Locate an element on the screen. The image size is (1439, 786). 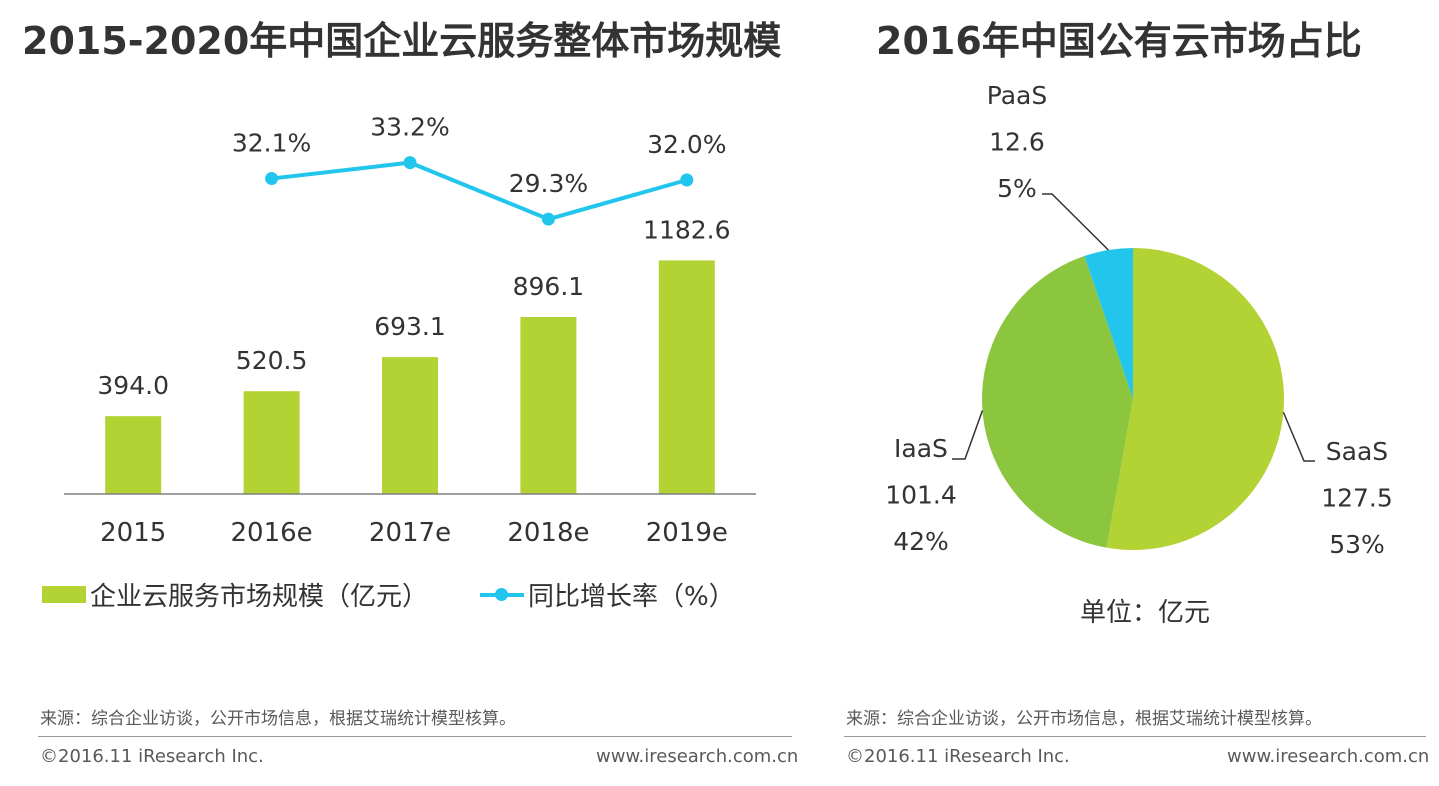
bar-2017e is located at coordinates (410, 425).